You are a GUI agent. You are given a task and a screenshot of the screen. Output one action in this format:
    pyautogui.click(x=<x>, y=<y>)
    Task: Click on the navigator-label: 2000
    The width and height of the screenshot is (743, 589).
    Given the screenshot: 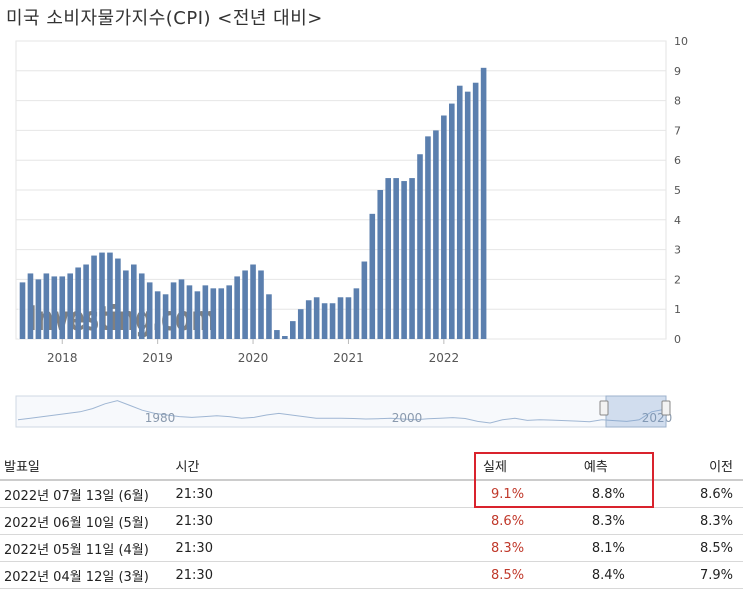 What is the action you would take?
    pyautogui.click(x=407, y=418)
    